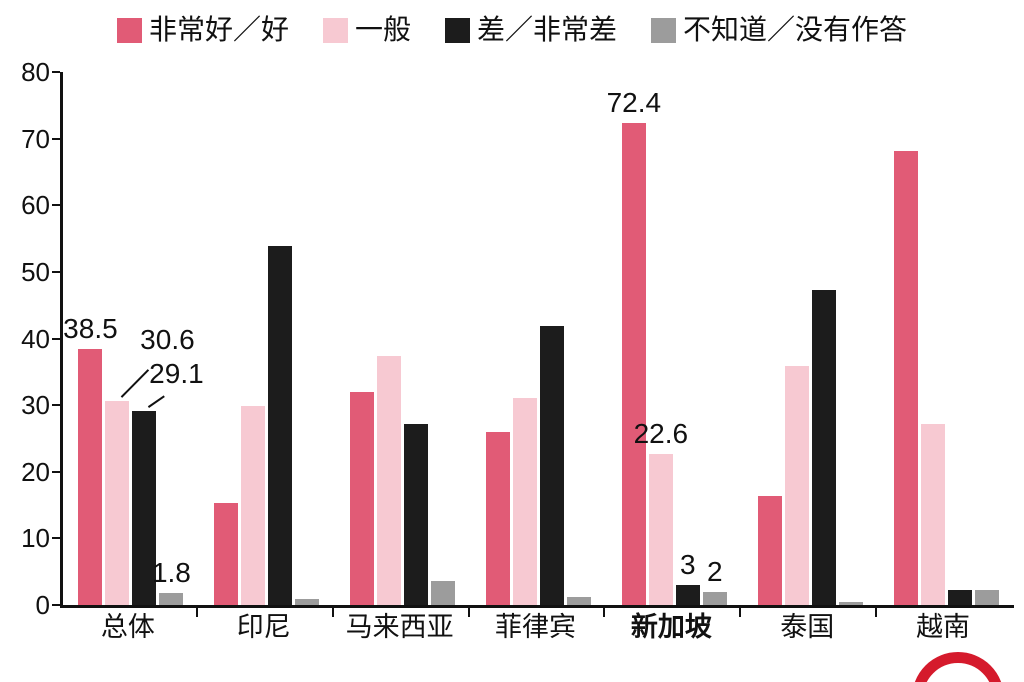 This screenshot has height=682, width=1024. I want to click on bar-group6-series4, so click(850, 603).